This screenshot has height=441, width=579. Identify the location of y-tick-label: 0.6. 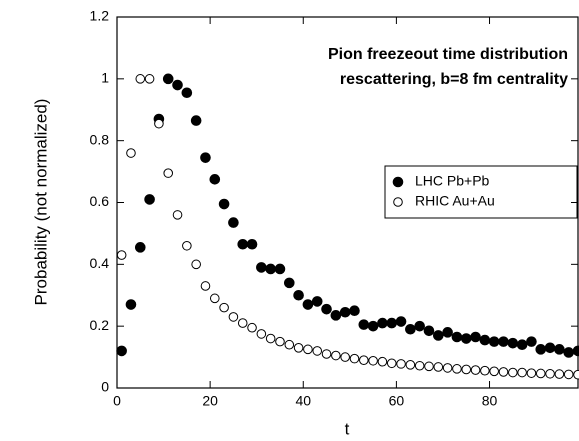
(100, 201).